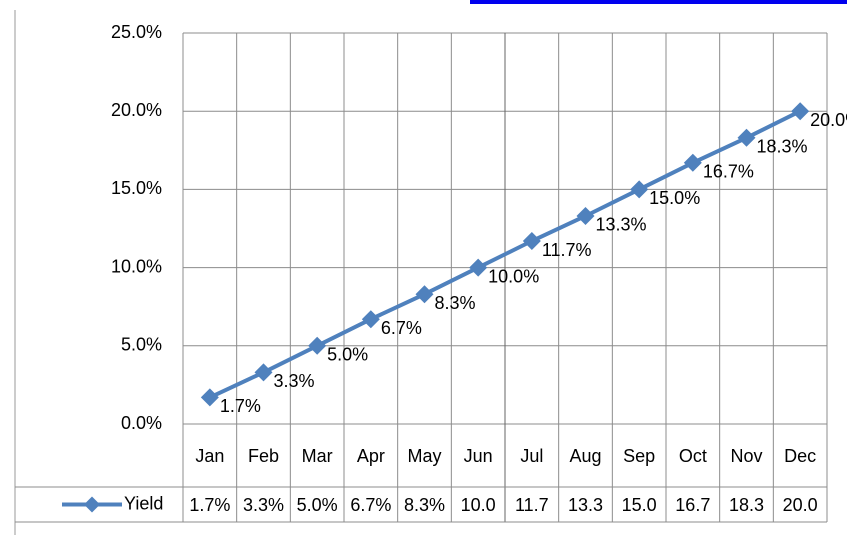 This screenshot has width=847, height=535. Describe the element at coordinates (800, 455) in the screenshot. I see `x-tick-label: Dec` at that location.